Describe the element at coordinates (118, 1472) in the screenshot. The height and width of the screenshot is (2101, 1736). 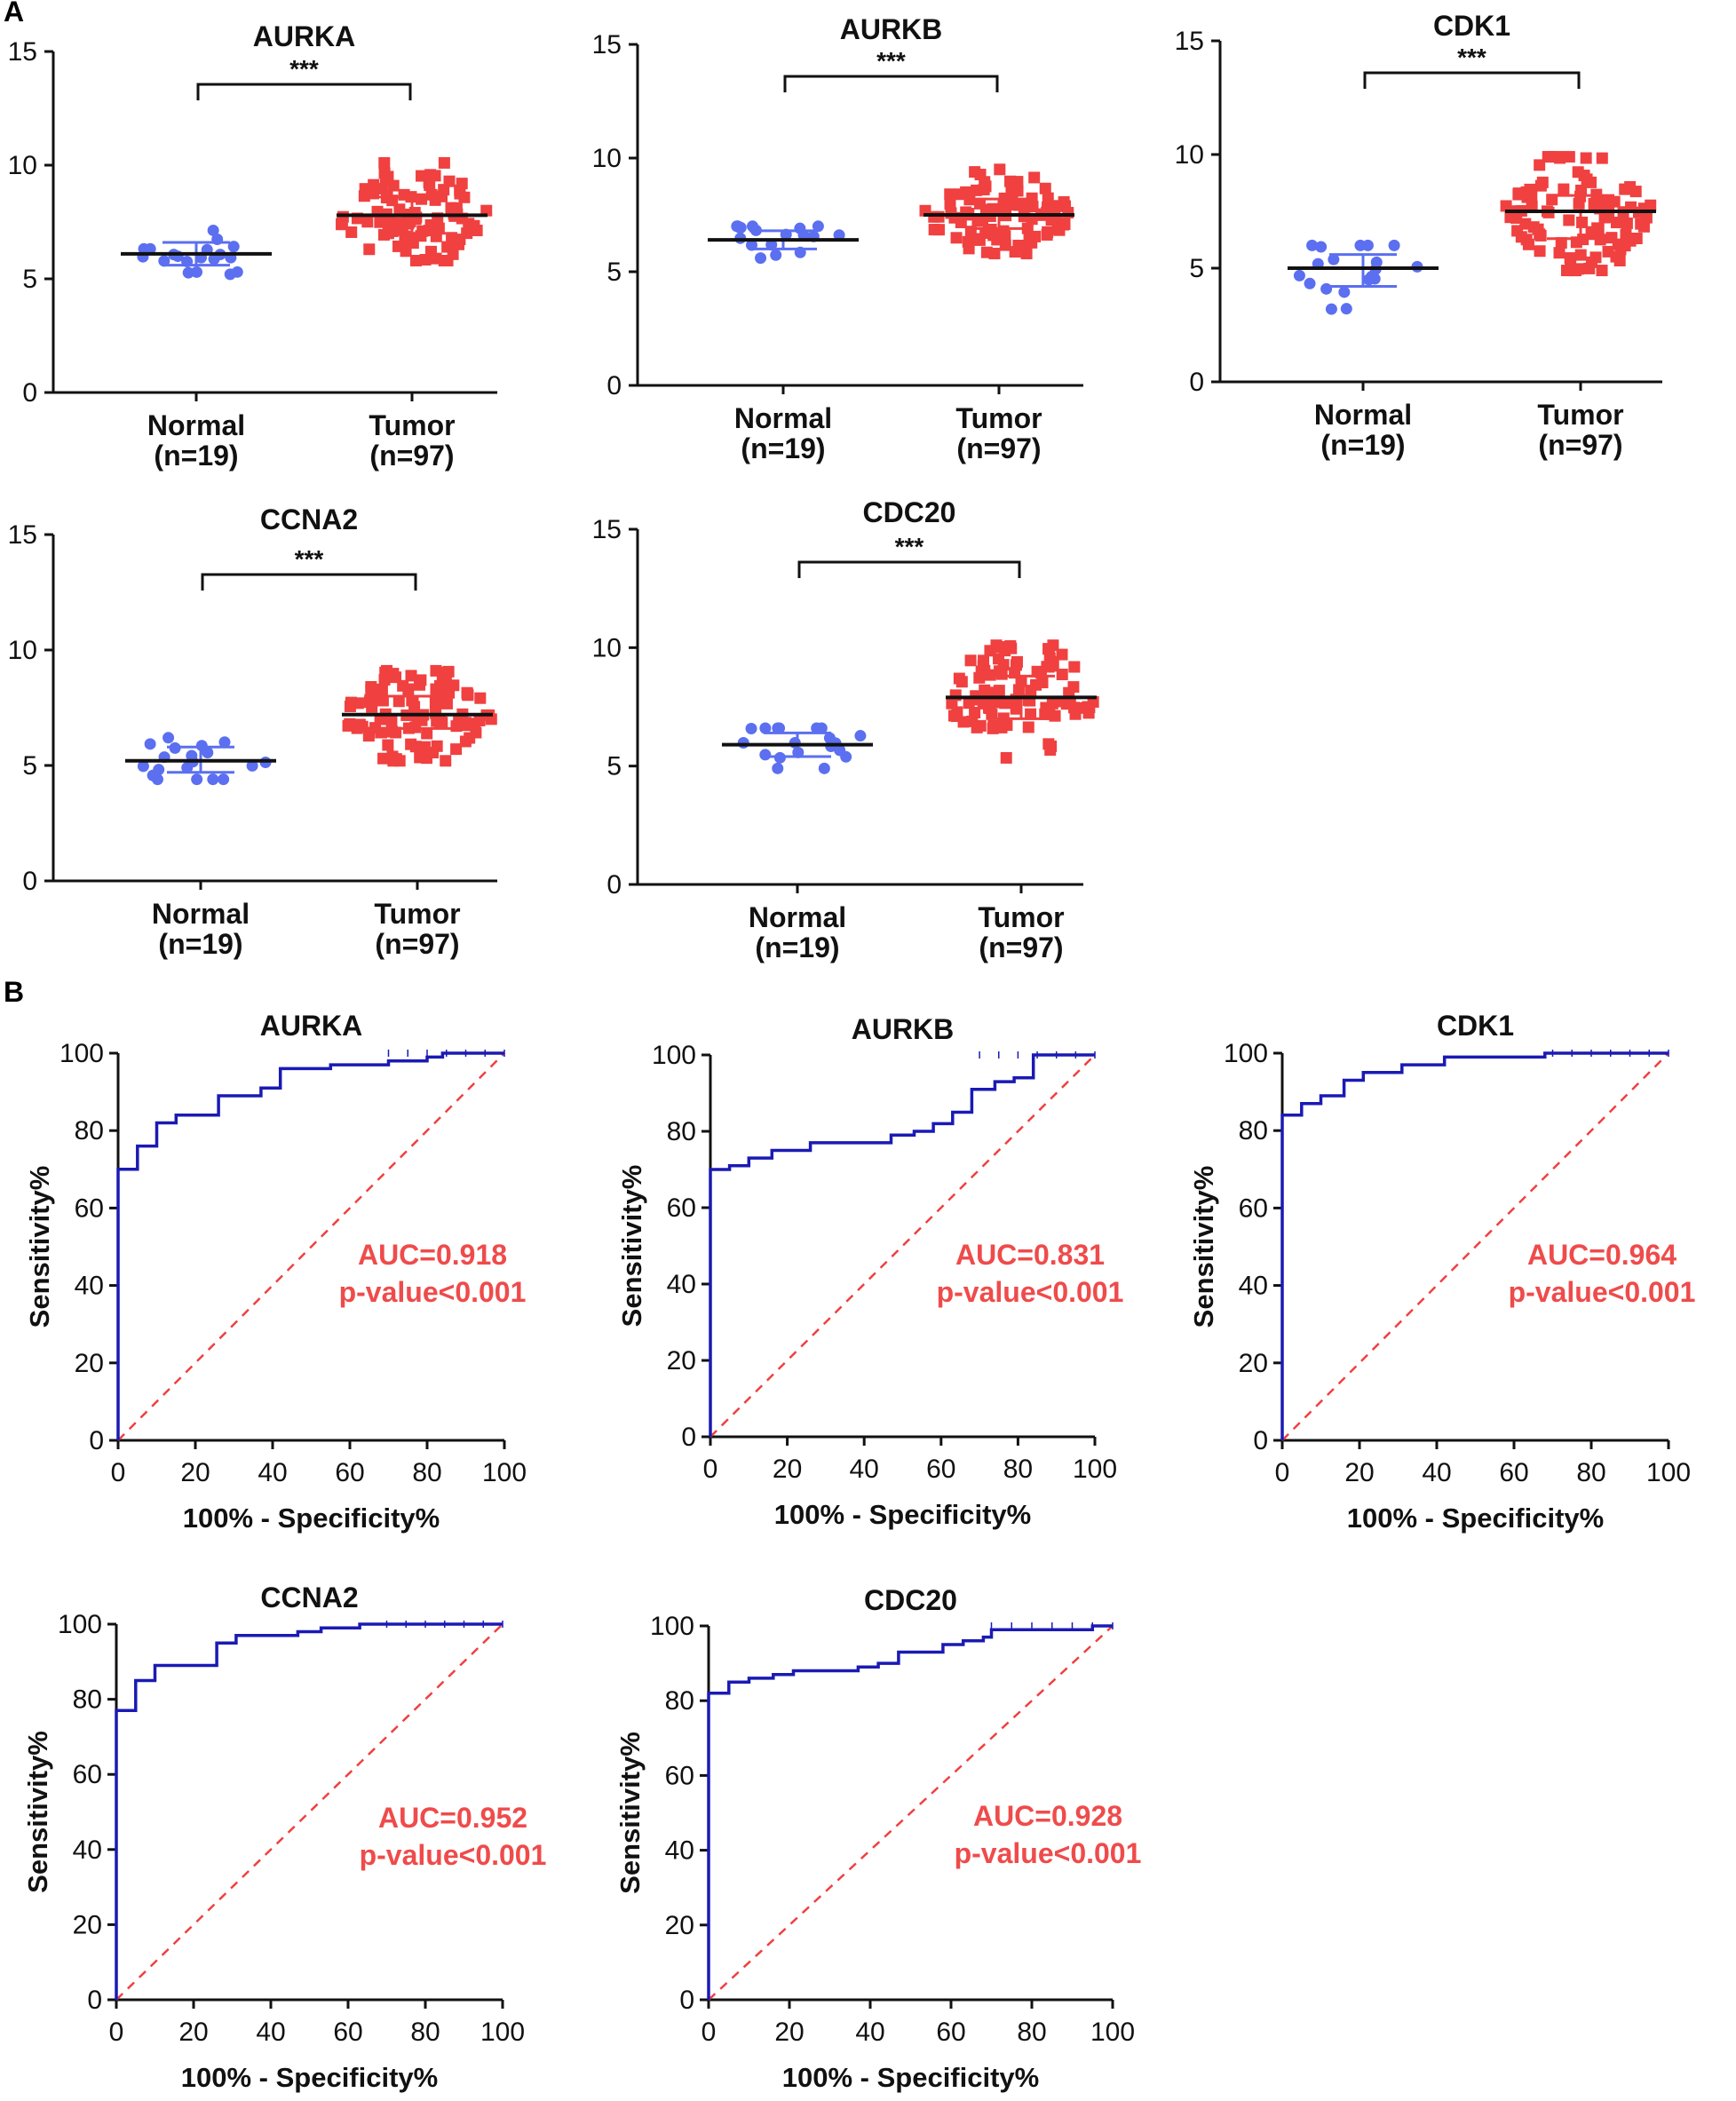
I see `x-tick-label: 0` at that location.